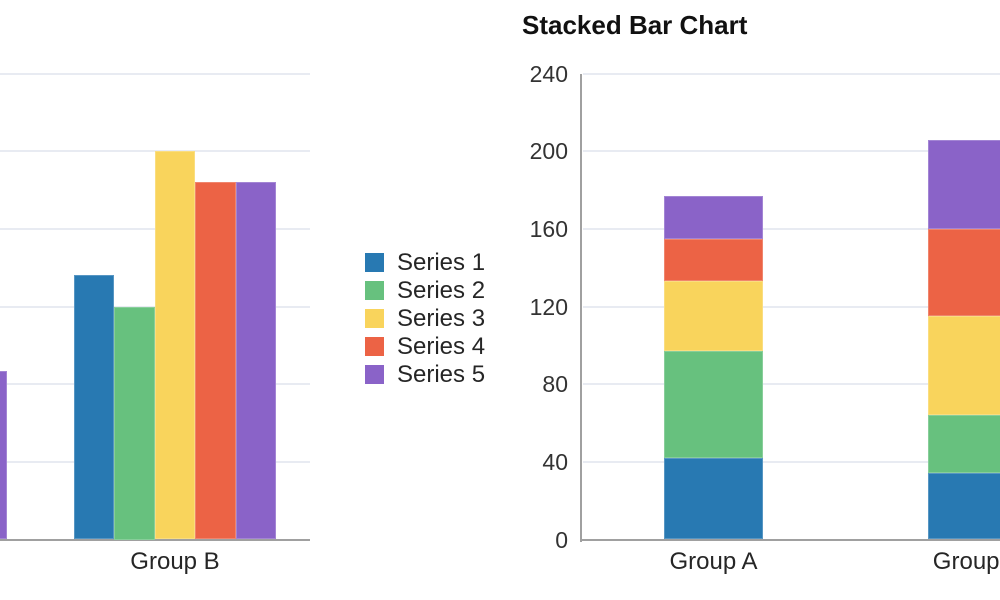 The height and width of the screenshot is (600, 1000). I want to click on y-tick-label-160: 160, so click(548, 228).